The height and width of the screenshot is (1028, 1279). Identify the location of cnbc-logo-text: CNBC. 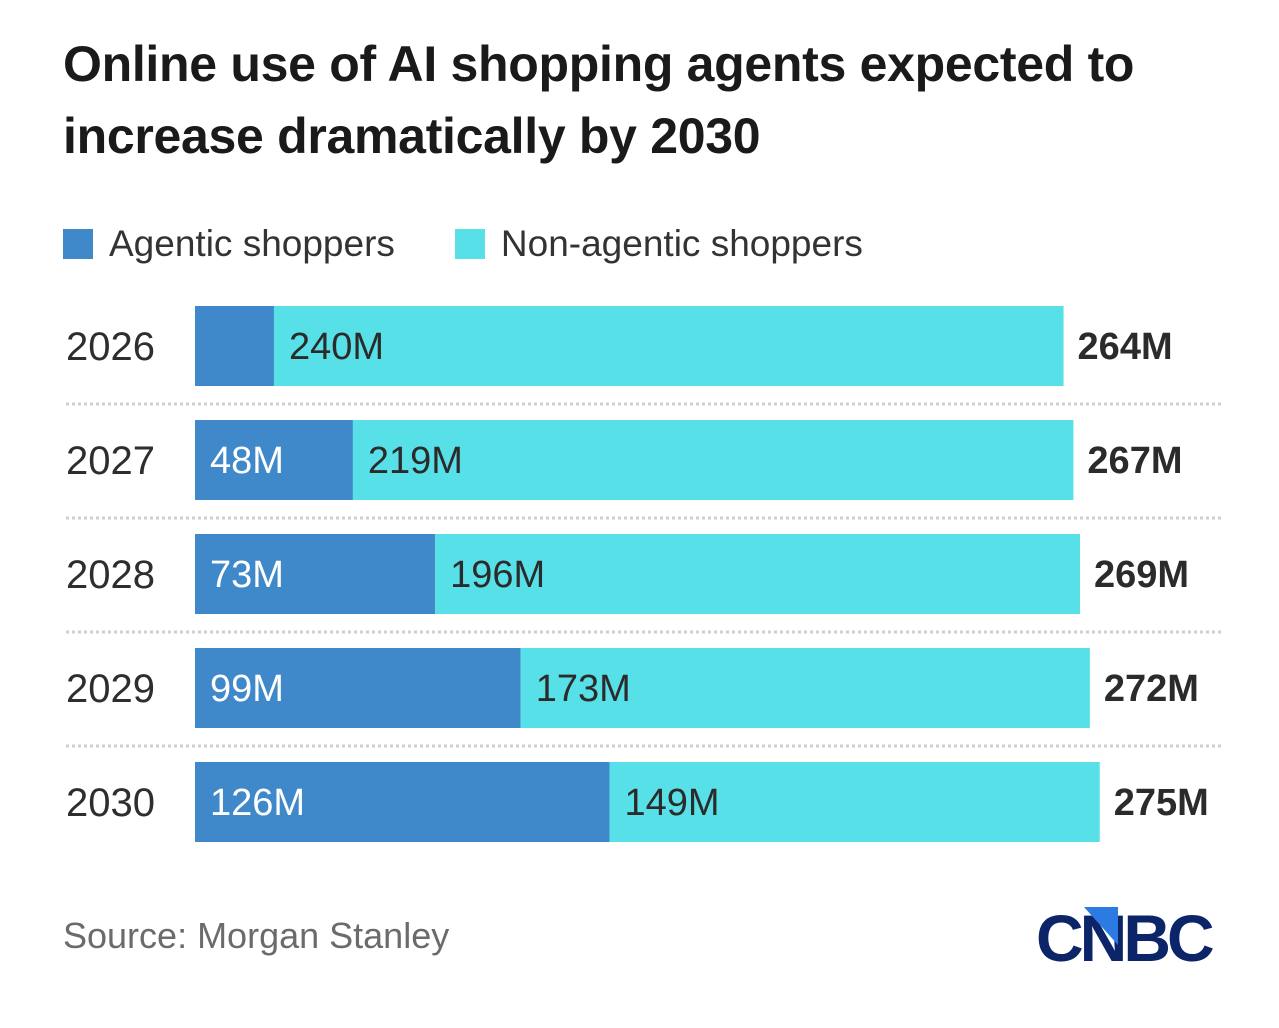
(1124, 936).